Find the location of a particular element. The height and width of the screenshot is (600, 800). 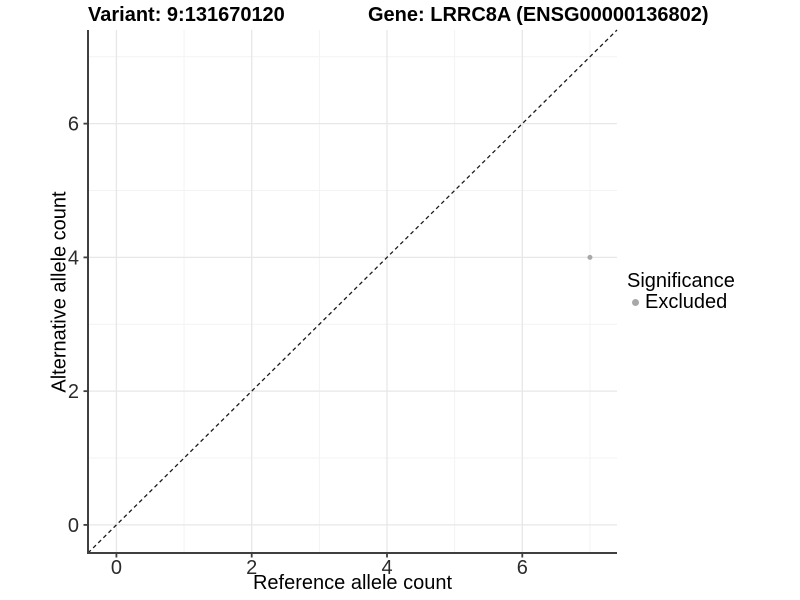

legend: Significance Excluded is located at coordinates (681, 291).